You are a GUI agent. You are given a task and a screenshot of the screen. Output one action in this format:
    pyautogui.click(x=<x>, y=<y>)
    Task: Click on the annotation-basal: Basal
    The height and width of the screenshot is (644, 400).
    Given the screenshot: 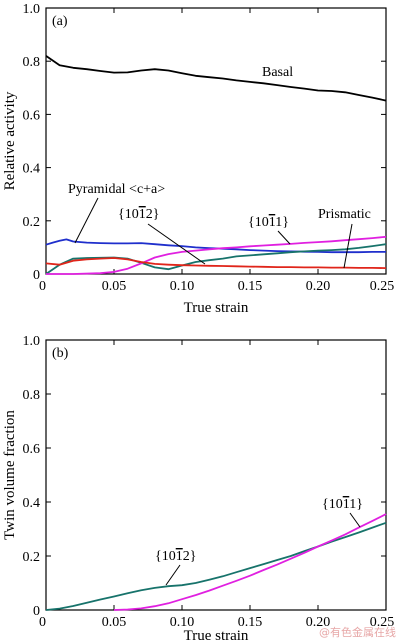 What is the action you would take?
    pyautogui.click(x=277, y=72)
    